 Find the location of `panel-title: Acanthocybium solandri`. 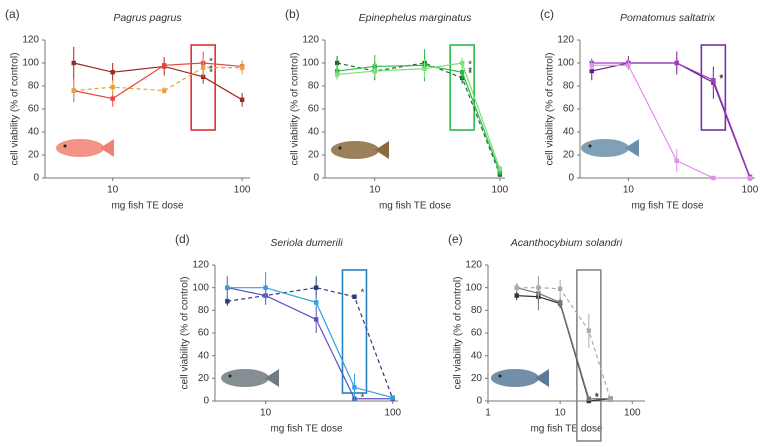

panel-title: Acanthocybium solandri is located at coordinates (566, 243).